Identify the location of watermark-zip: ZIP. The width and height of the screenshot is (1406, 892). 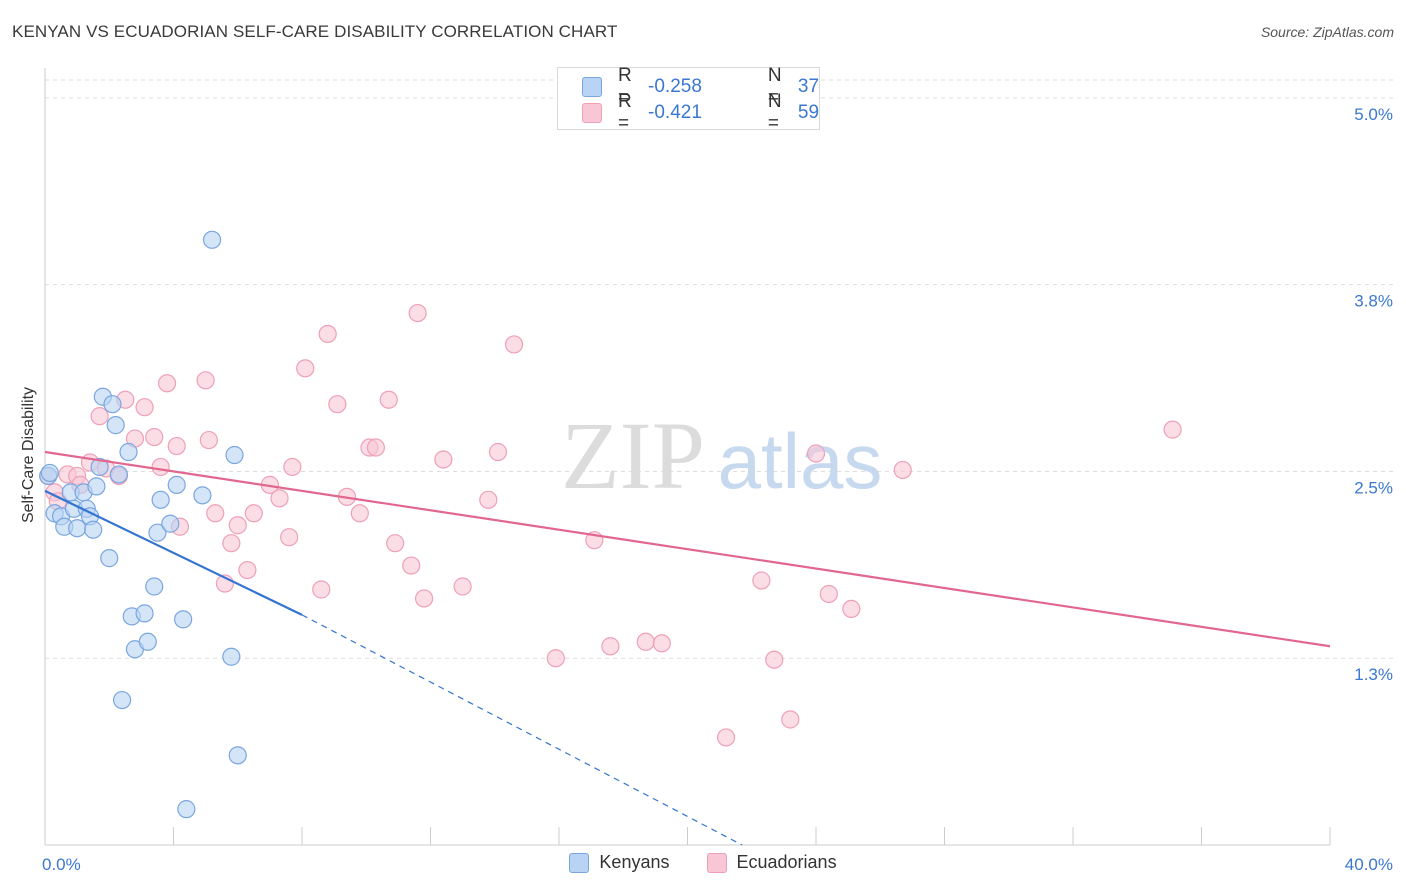
(633, 455).